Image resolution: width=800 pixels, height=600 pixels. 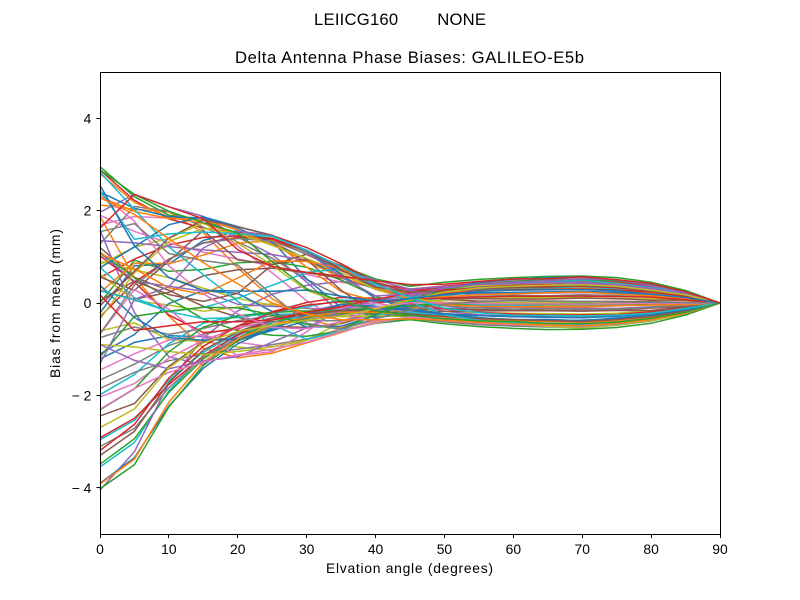 What do you see at coordinates (514, 549) in the screenshot?
I see `svg-text: 60` at bounding box center [514, 549].